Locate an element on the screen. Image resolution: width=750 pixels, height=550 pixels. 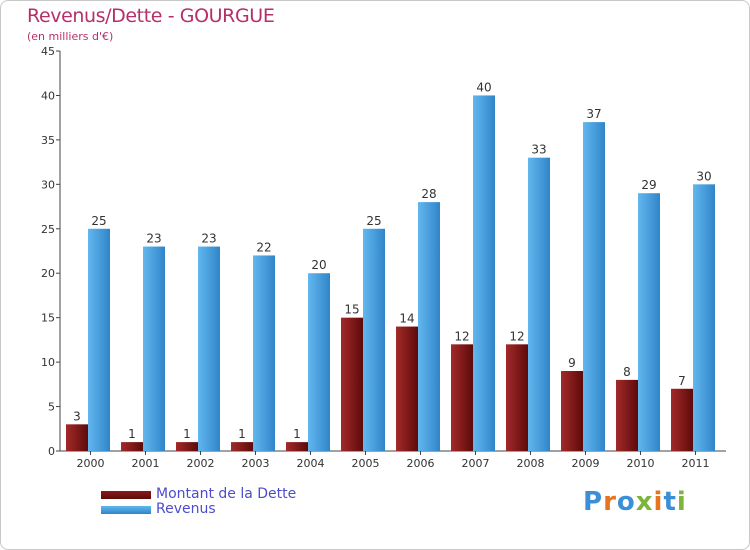
y-tick-label: 5 is located at coordinates (51, 407).